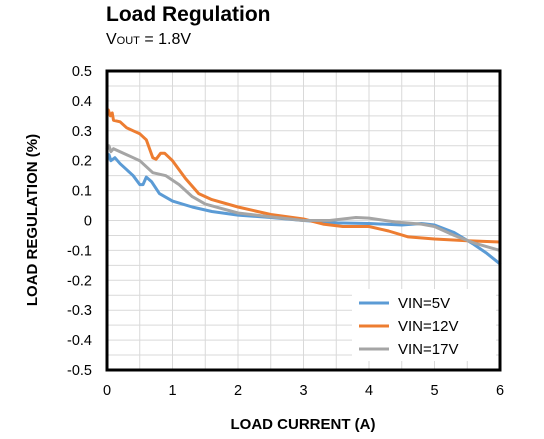  What do you see at coordinates (165, 39) in the screenshot?
I see `subtitle-rest: = 1.8V` at bounding box center [165, 39].